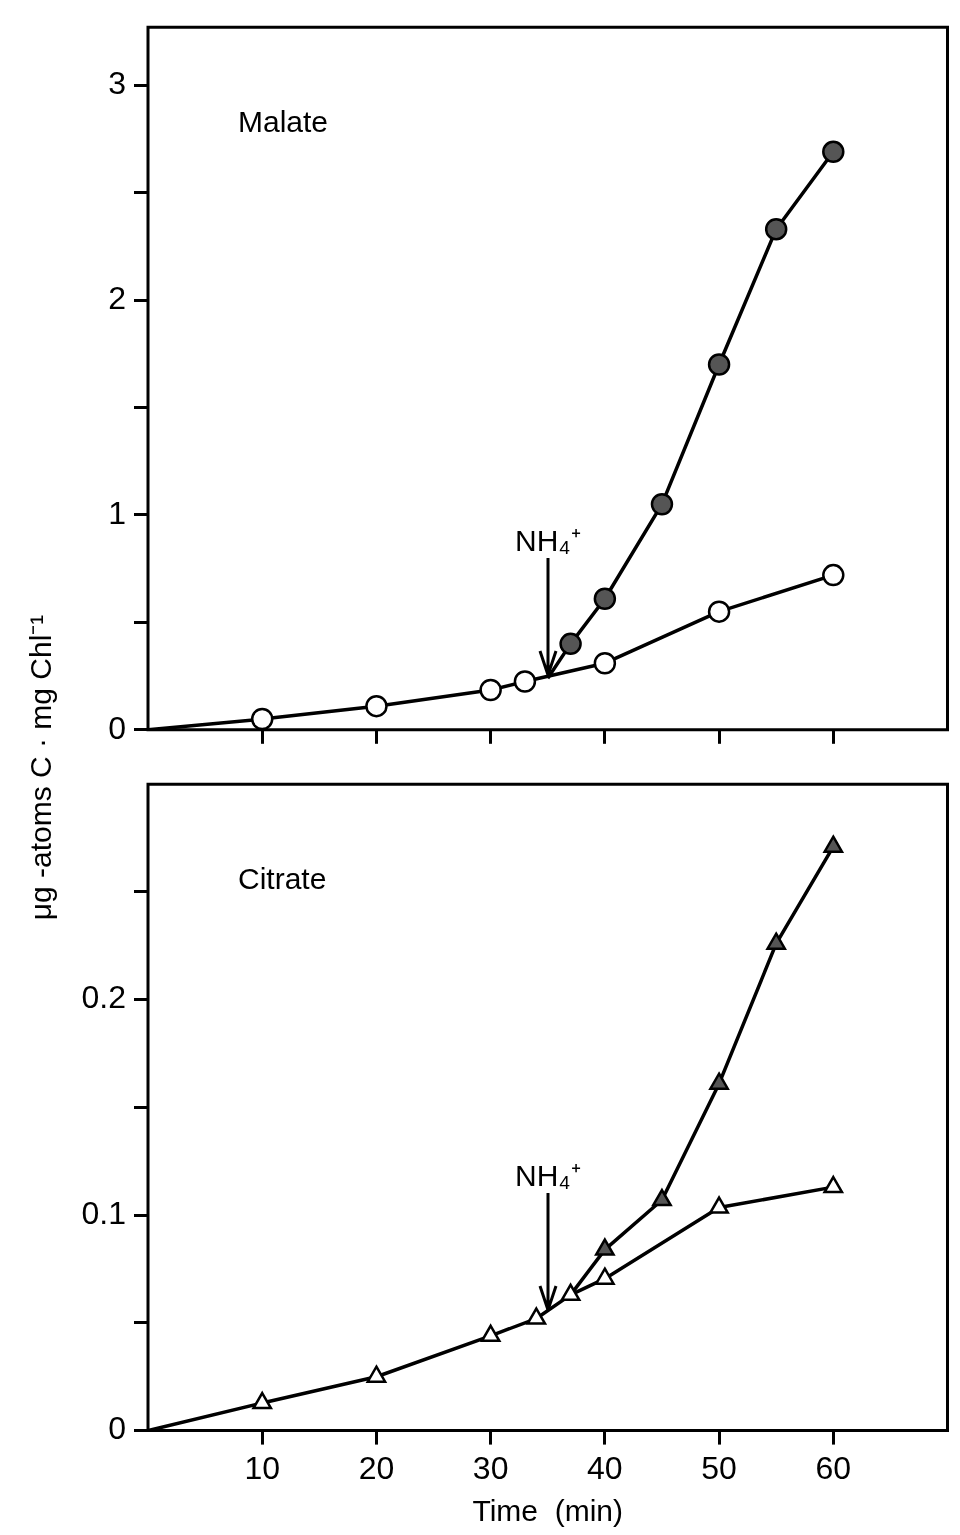 Image resolution: width=960 pixels, height=1535 pixels. Describe the element at coordinates (833, 1467) in the screenshot. I see `x-tick-label: 60` at that location.